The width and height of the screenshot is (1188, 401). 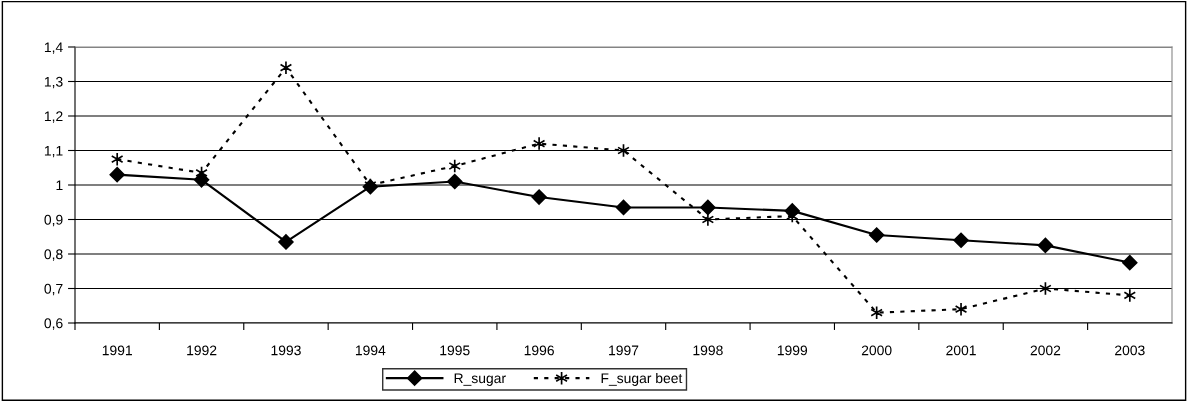 What do you see at coordinates (624, 350) in the screenshot?
I see `x-tick-label: 1997` at bounding box center [624, 350].